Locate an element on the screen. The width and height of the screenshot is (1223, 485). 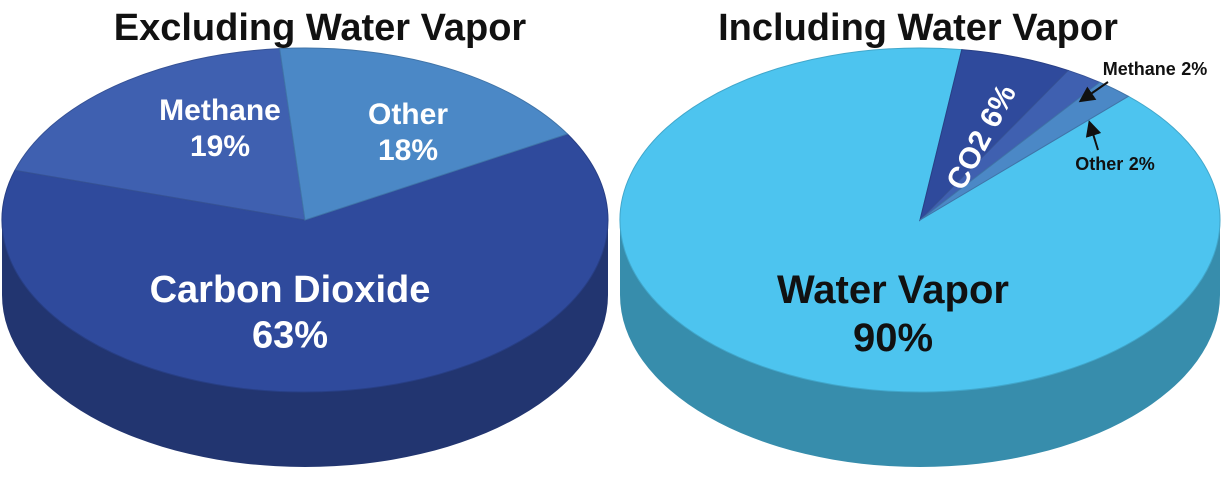
slice-value: 19% is located at coordinates (220, 146).